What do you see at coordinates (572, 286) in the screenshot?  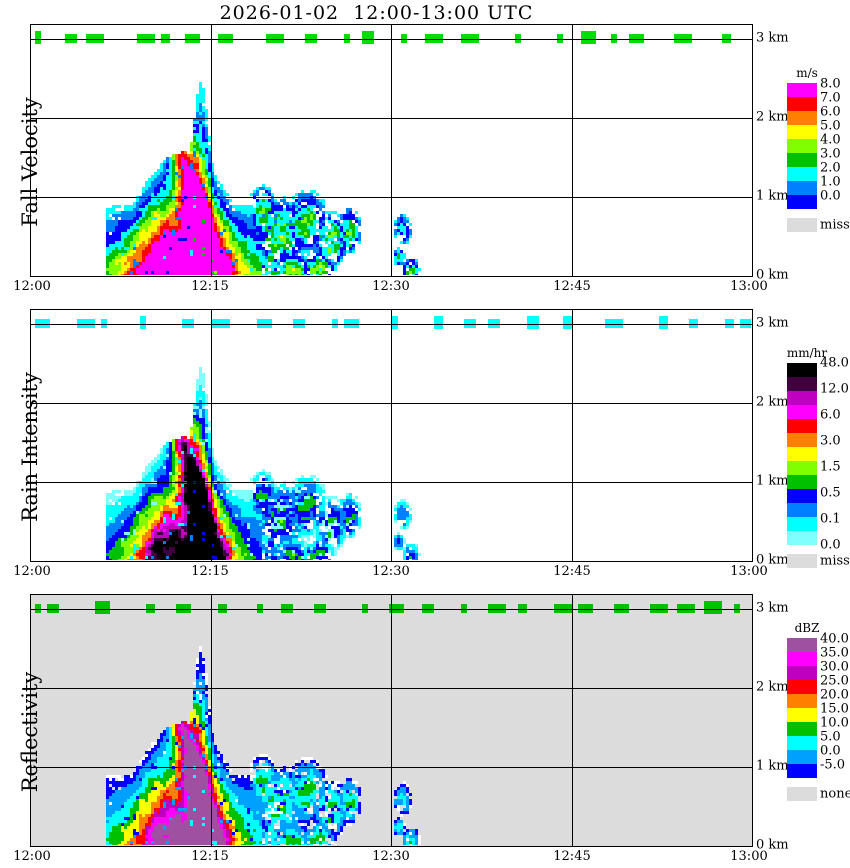 I see `xtick-1245-p0: 12:45` at bounding box center [572, 286].